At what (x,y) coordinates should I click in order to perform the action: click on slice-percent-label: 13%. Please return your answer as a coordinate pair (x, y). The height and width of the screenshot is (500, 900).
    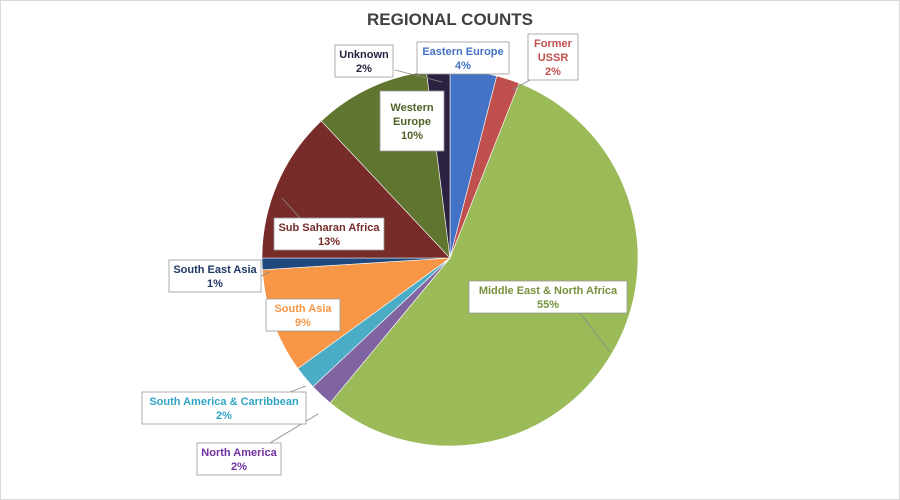
    Looking at the image, I should click on (329, 242).